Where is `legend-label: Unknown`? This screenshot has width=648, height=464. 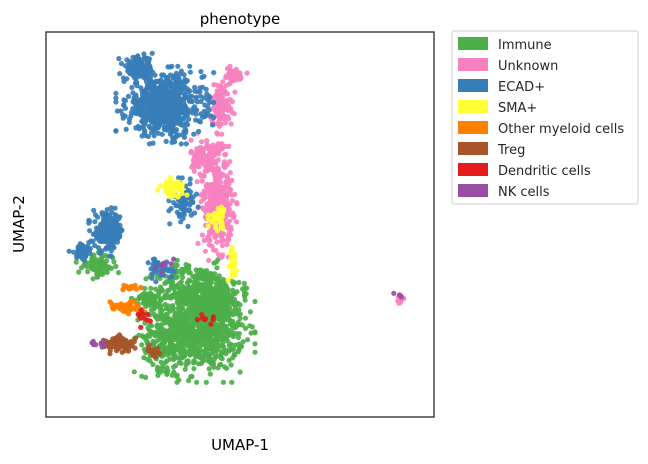 legend-label: Unknown is located at coordinates (528, 66).